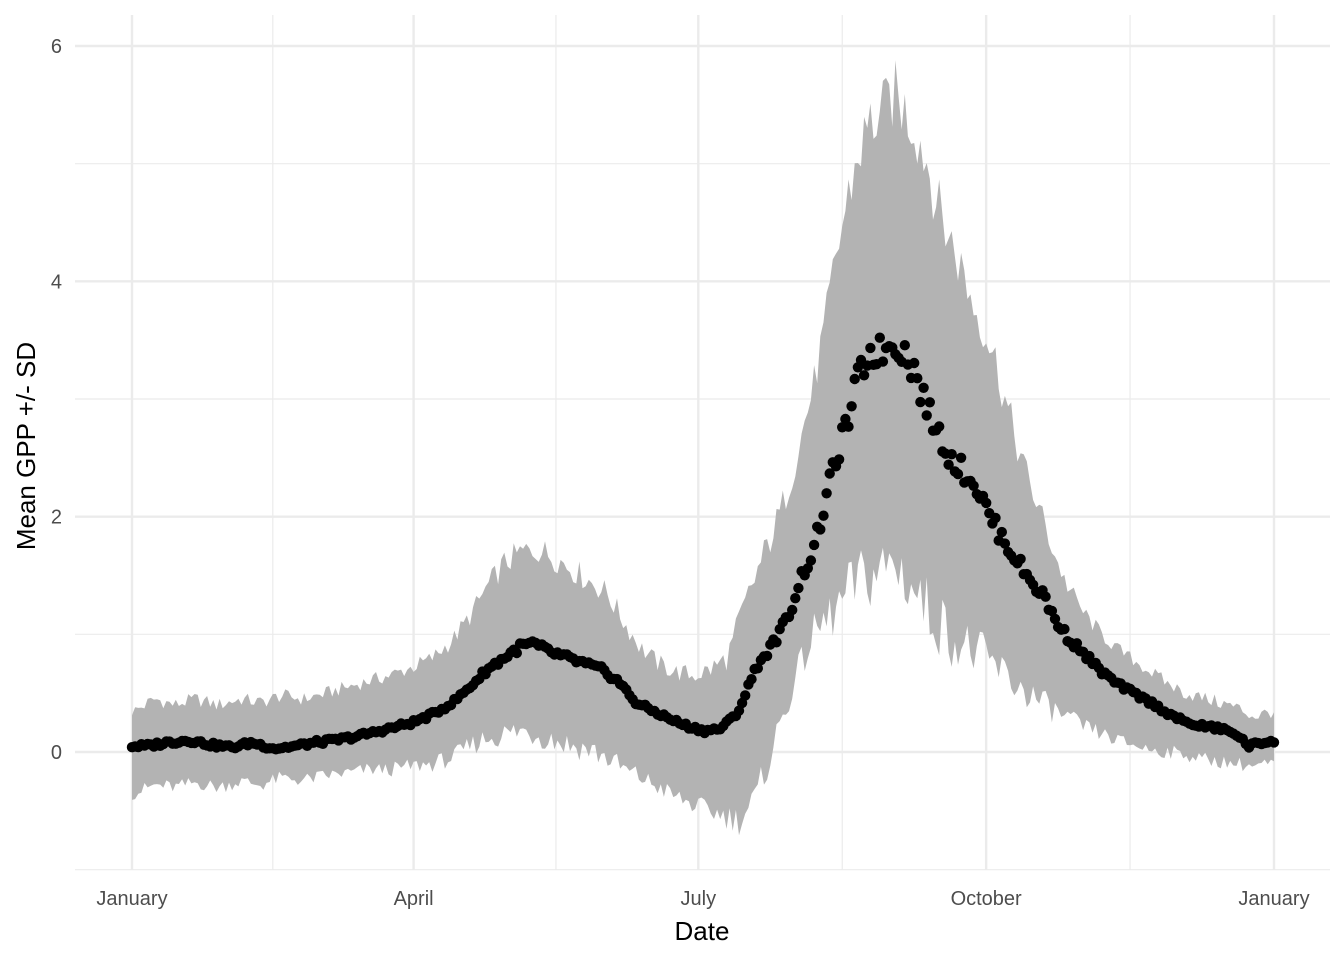 This screenshot has width=1344, height=960. What do you see at coordinates (414, 899) in the screenshot?
I see `x-tick-label: April` at bounding box center [414, 899].